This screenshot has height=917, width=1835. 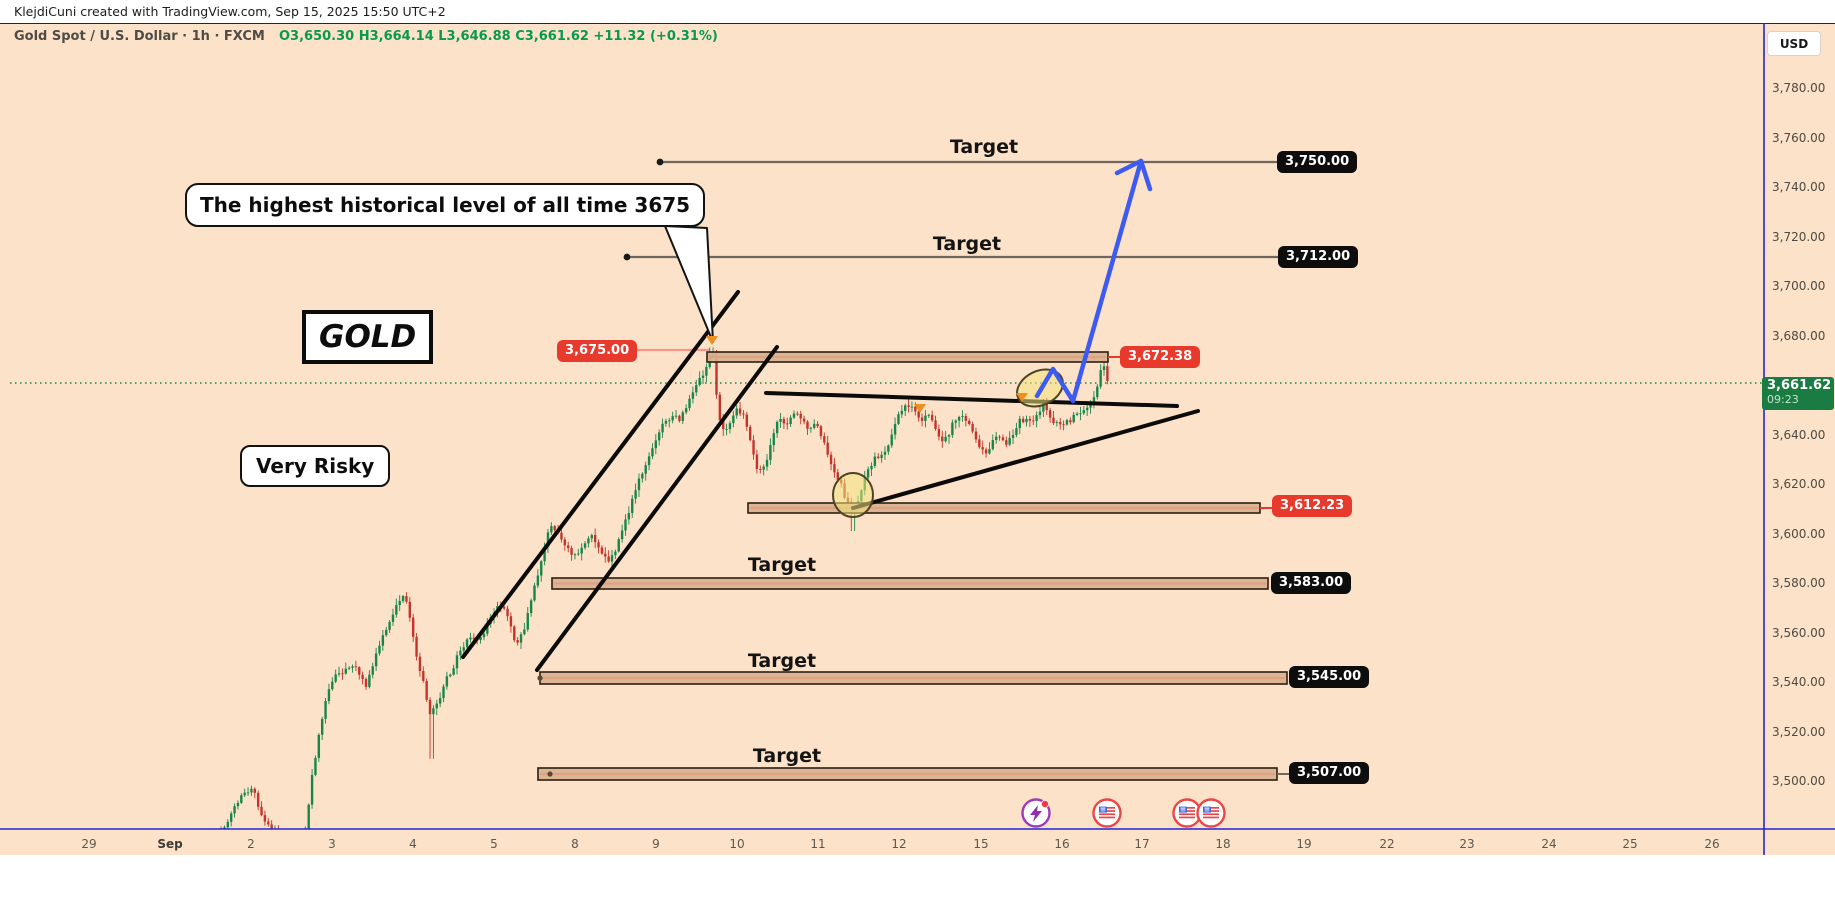 What do you see at coordinates (1799, 583) in the screenshot?
I see `price-tick-label: 3,580.00` at bounding box center [1799, 583].